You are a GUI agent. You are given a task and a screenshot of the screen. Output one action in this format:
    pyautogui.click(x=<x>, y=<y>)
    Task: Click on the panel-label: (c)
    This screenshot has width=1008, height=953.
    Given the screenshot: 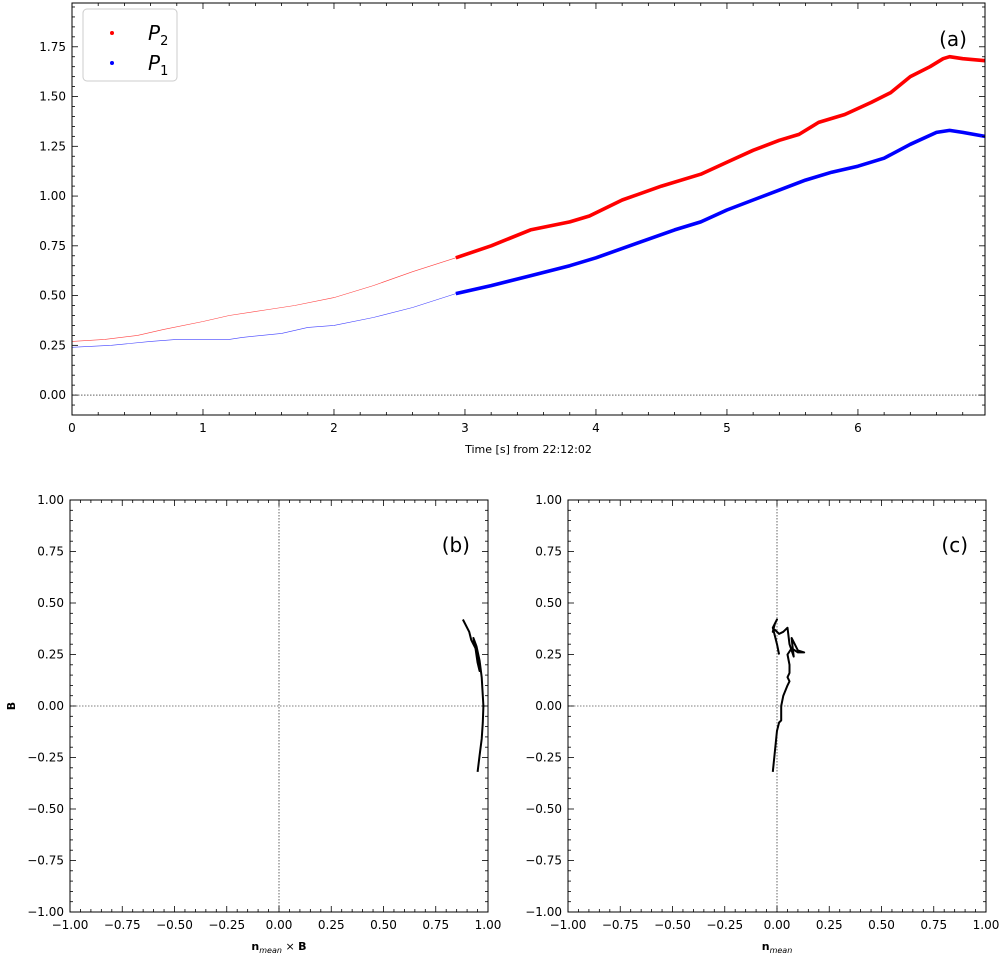 What is the action you would take?
    pyautogui.click(x=954, y=545)
    